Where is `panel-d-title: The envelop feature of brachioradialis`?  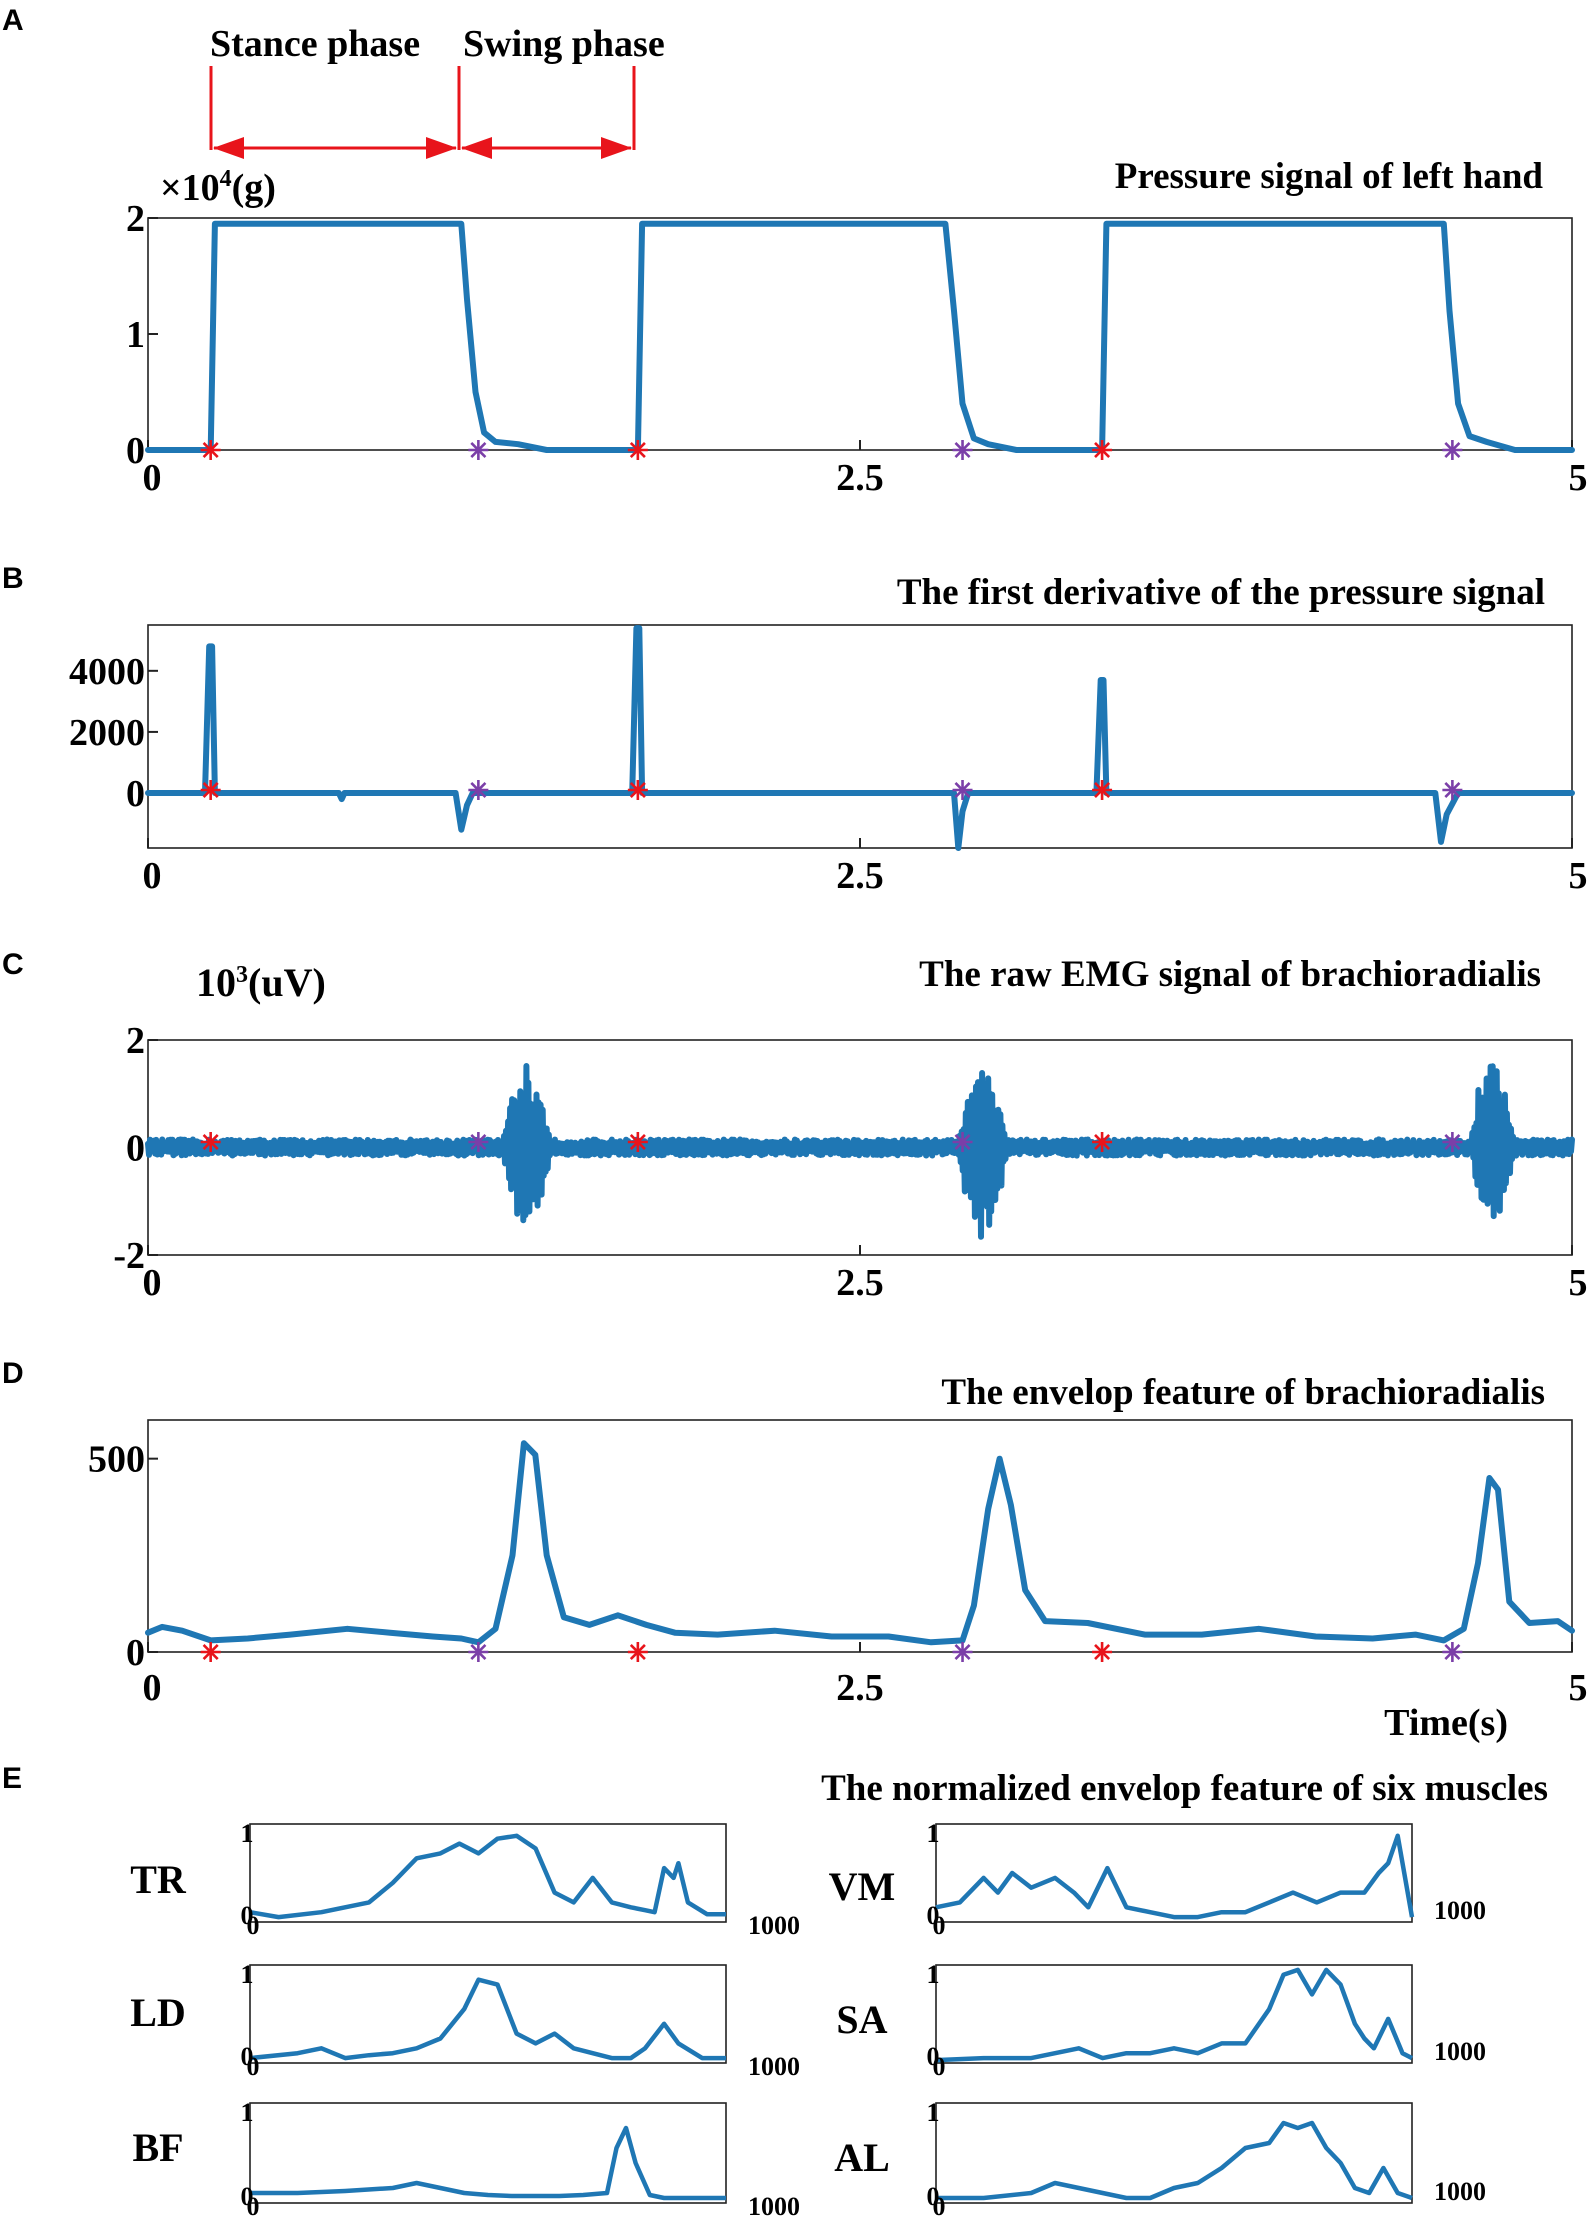
panel-d-title: The envelop feature of brachioradialis is located at coordinates (1243, 1392).